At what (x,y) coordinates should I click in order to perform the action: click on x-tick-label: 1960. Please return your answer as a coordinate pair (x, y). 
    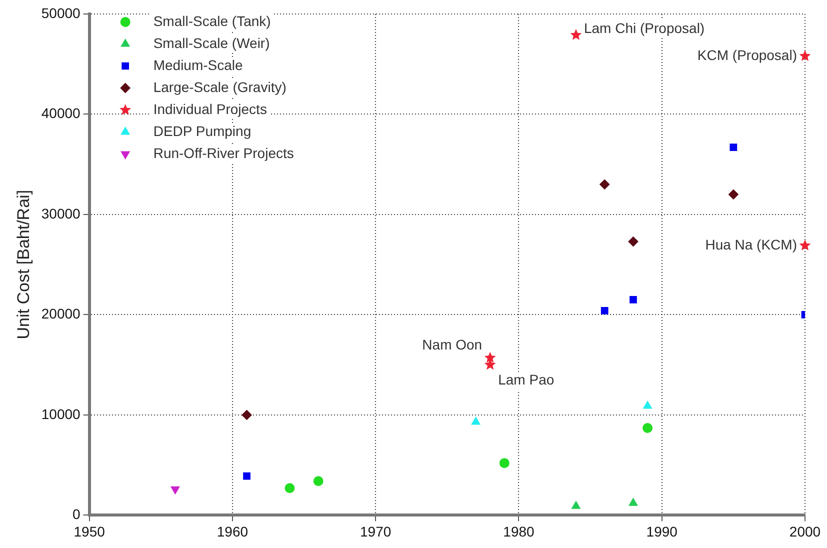
    Looking at the image, I should click on (232, 531).